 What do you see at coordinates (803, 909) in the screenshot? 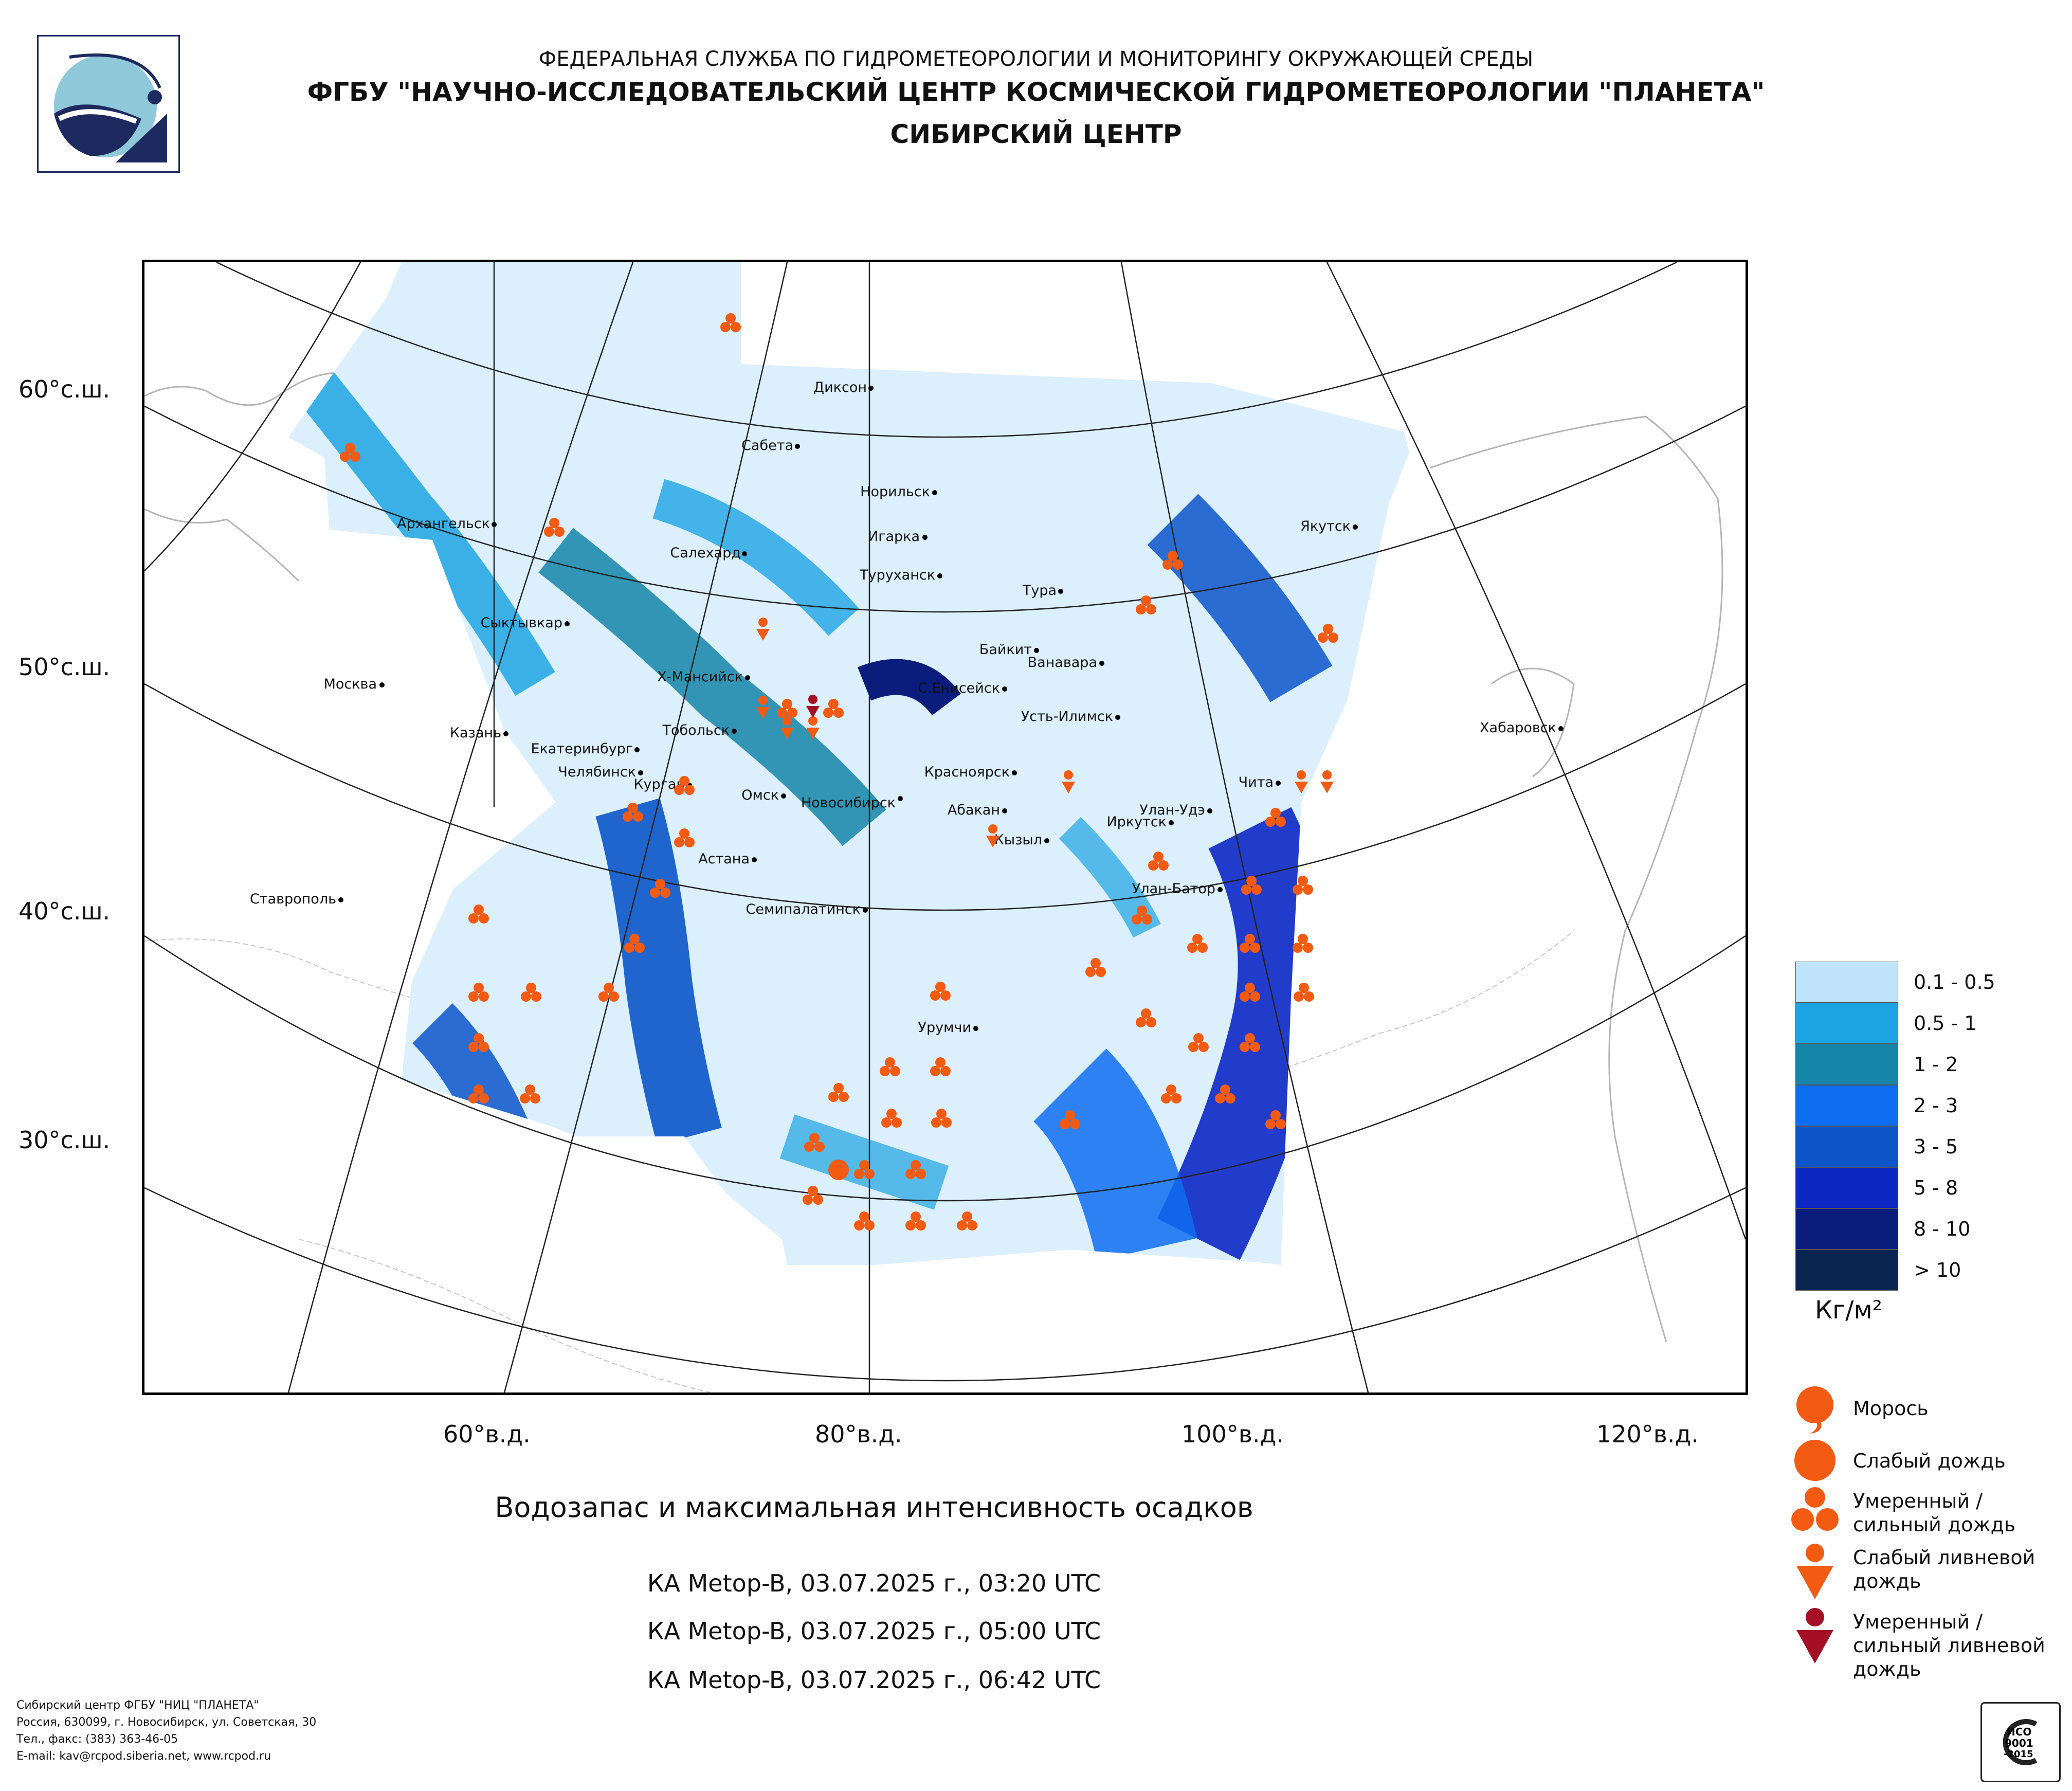
I see `svg-text: Семипалатинск` at bounding box center [803, 909].